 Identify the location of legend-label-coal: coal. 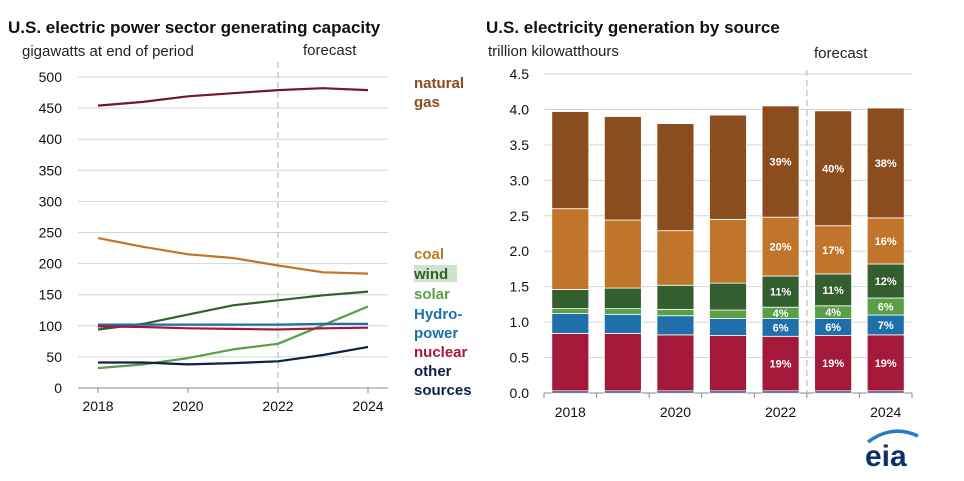
(429, 254).